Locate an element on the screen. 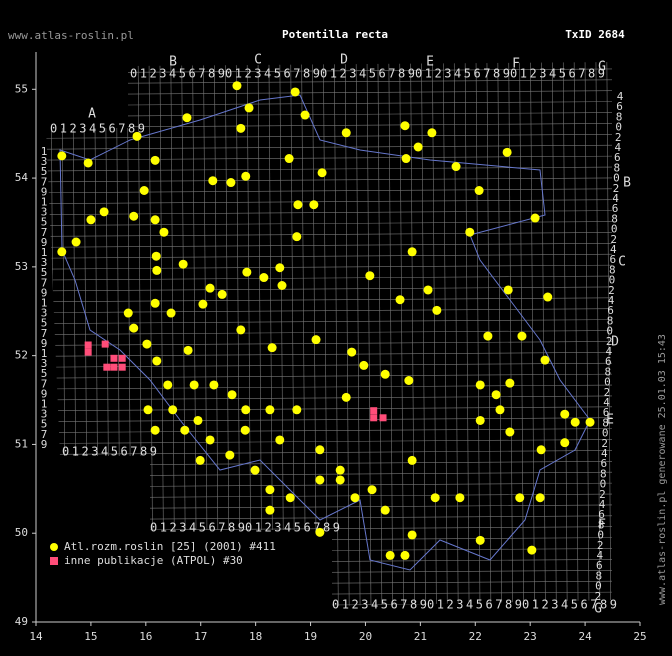 This screenshot has width=672, height=656. grid-letter: F is located at coordinates (516, 64).